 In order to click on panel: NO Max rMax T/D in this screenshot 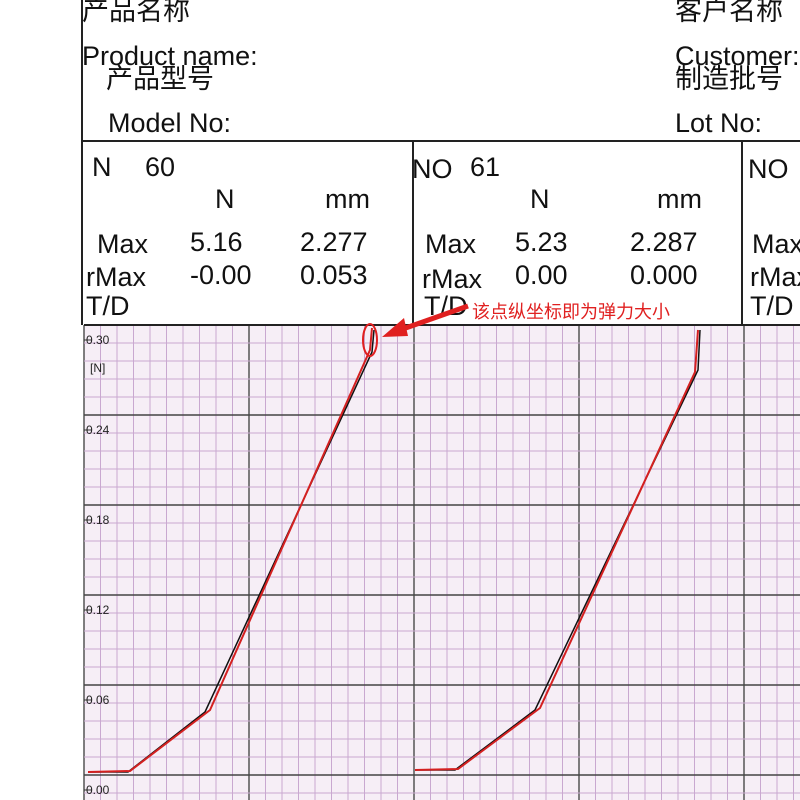, I will do `click(774, 237)`.